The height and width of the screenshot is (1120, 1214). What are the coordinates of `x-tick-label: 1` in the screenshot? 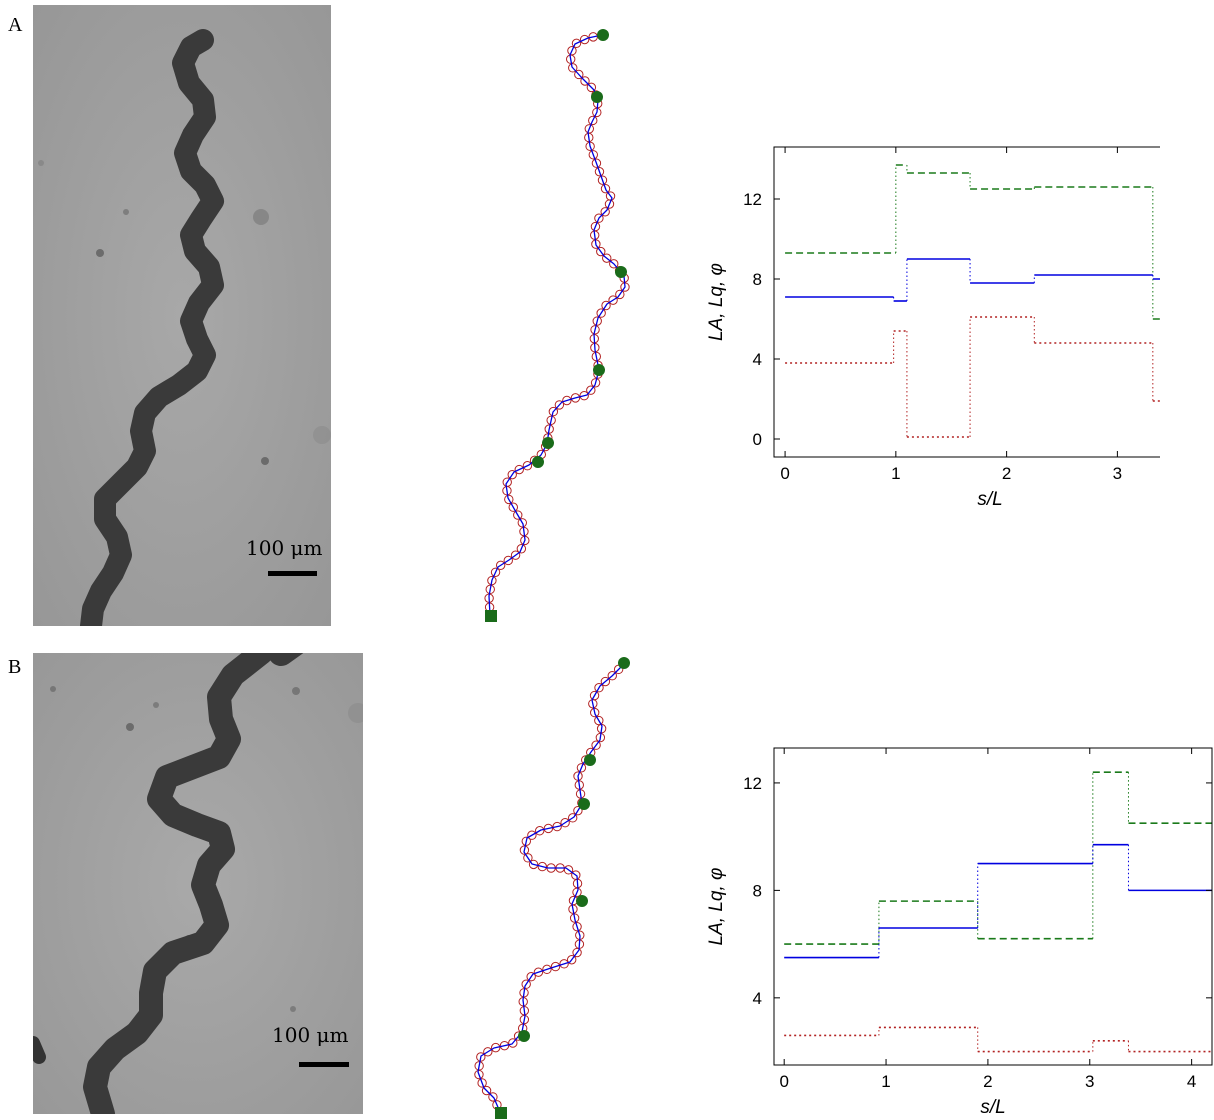 It's located at (895, 473).